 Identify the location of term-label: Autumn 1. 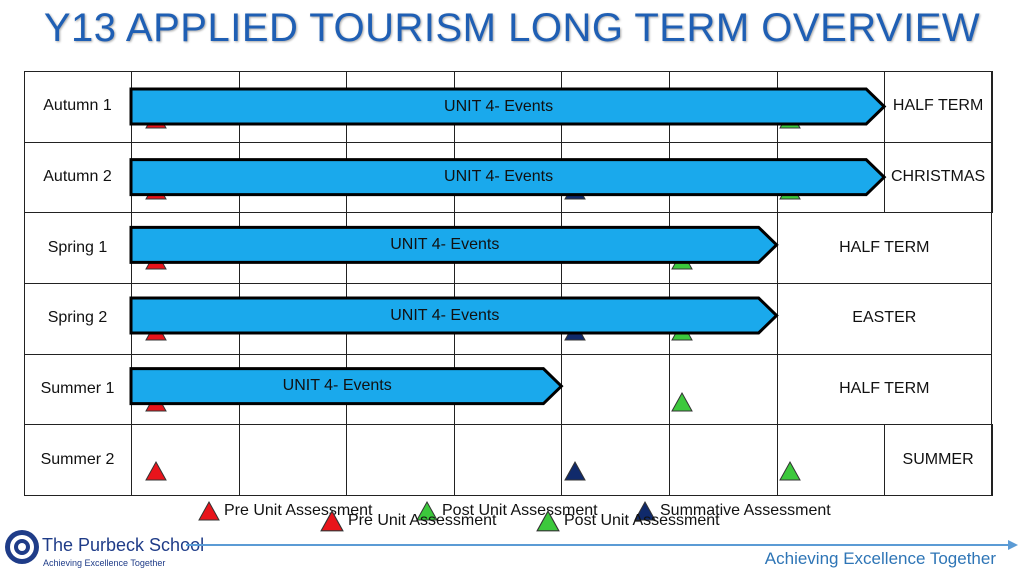
(77, 106).